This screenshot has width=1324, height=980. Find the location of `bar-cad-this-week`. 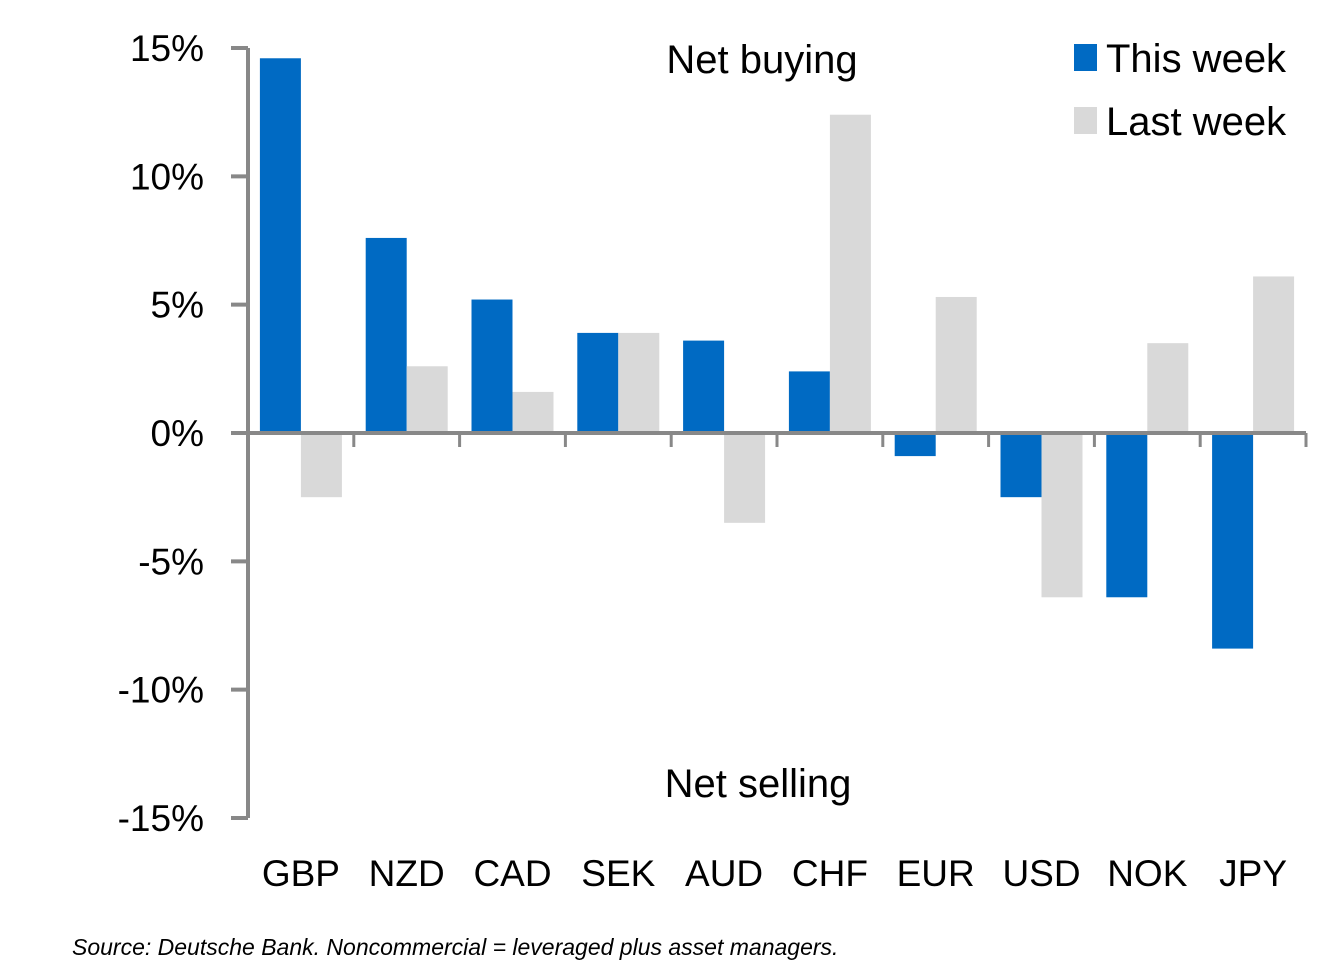

bar-cad-this-week is located at coordinates (492, 366).